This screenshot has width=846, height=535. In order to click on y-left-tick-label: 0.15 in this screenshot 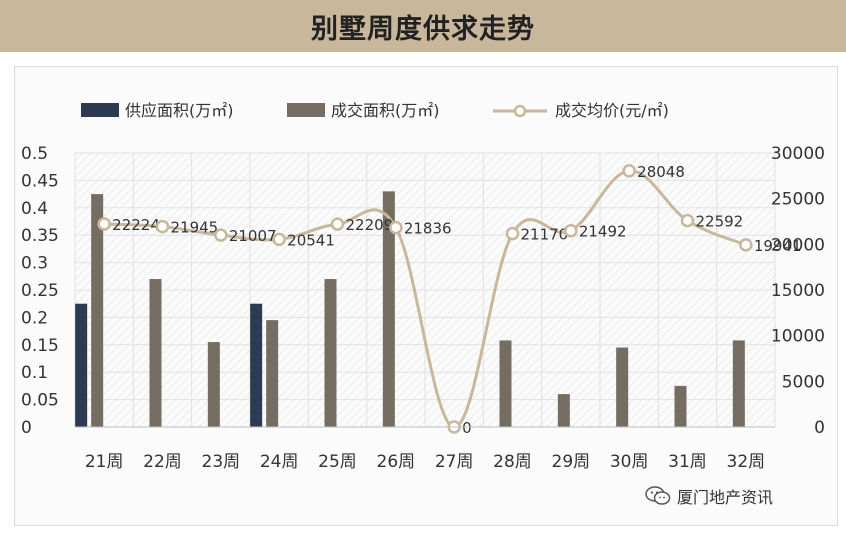, I will do `click(40, 346)`.